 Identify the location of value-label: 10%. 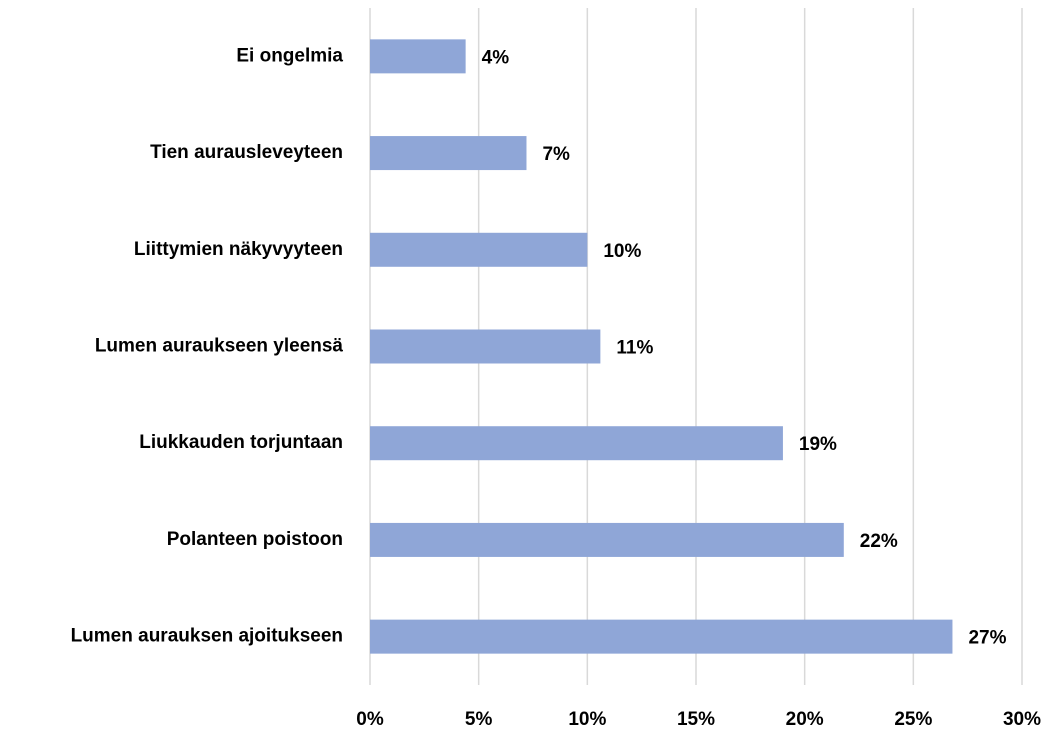
(622, 251).